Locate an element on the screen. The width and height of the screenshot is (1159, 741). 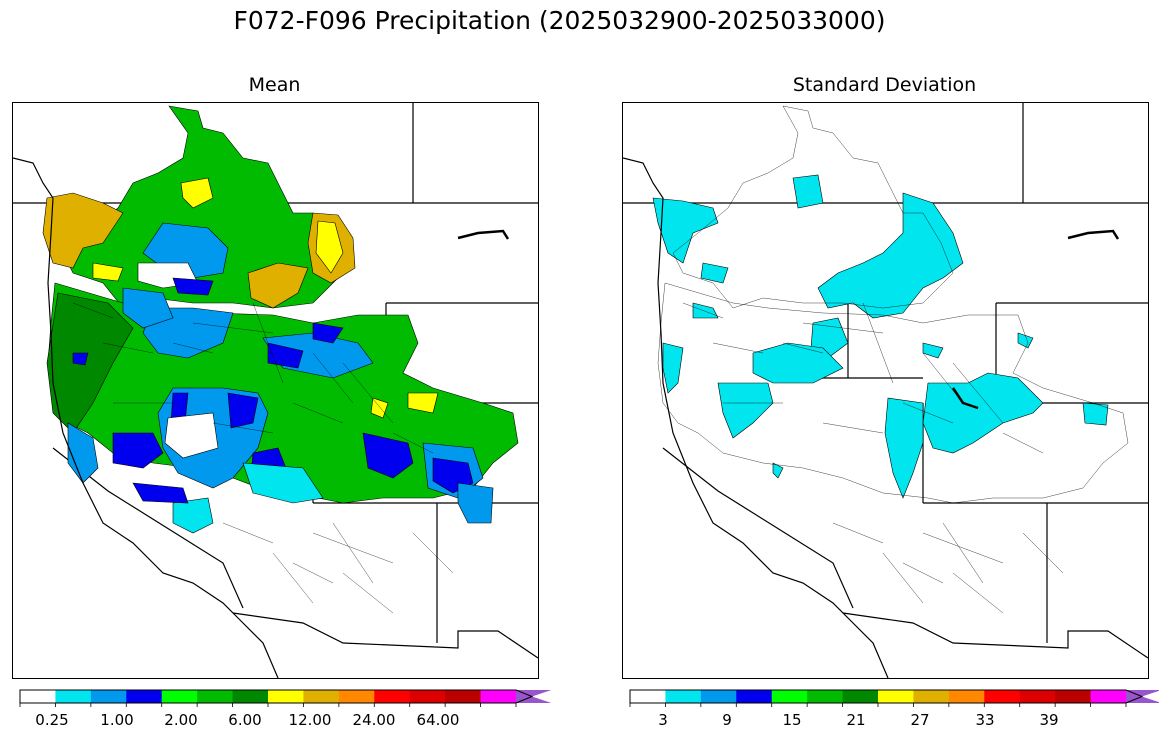
mean-panel-title: Mean is located at coordinates (274, 85).